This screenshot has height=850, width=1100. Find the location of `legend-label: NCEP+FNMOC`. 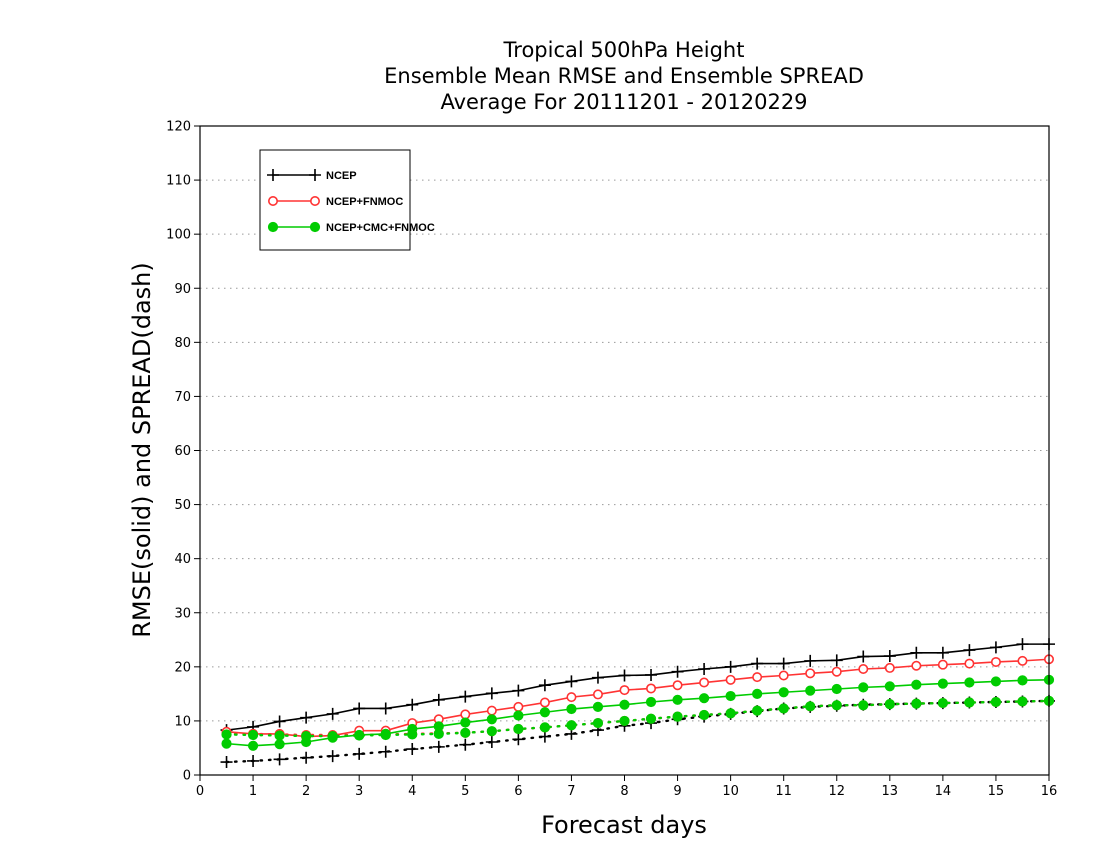

legend-label: NCEP+FNMOC is located at coordinates (364, 202).